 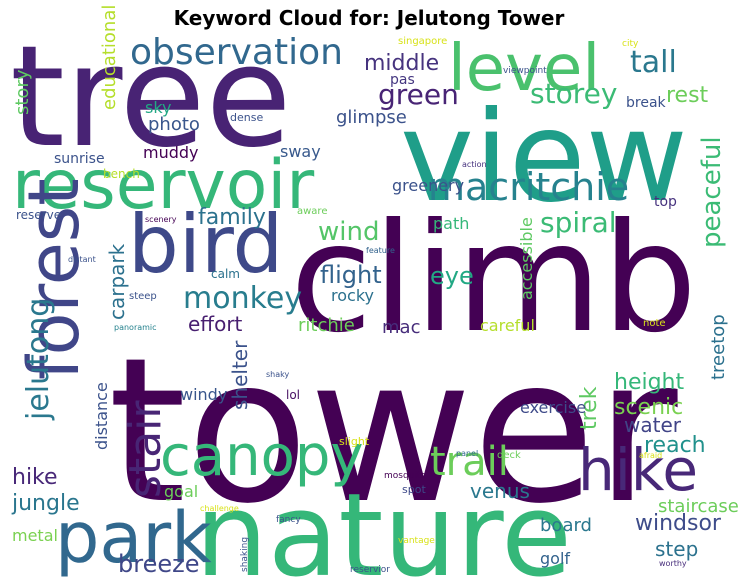 What do you see at coordinates (369, 18) in the screenshot?
I see `chart-title: Keyword Cloud for: Jelutong Tower` at bounding box center [369, 18].